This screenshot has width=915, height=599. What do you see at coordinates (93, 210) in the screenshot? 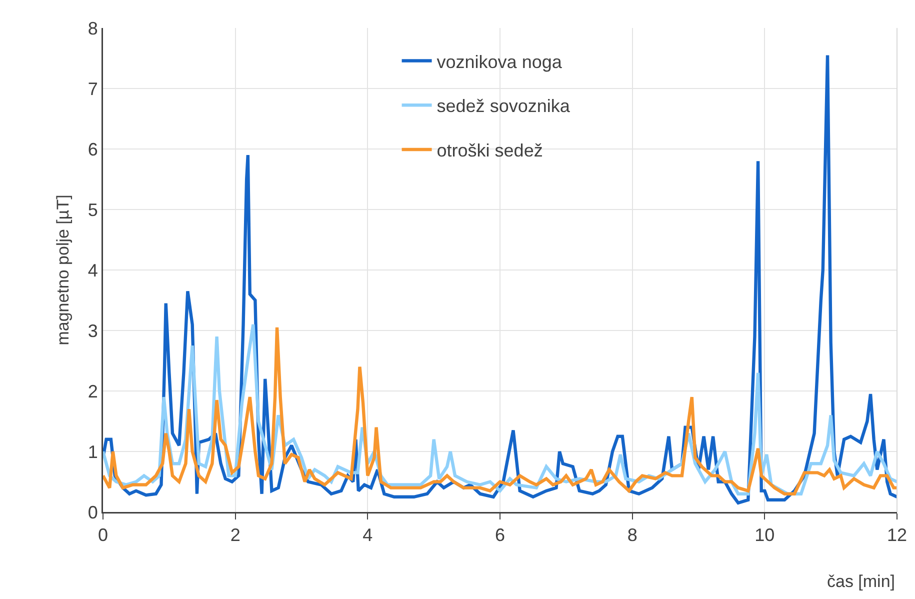
I see `y-tick-label: 5` at bounding box center [93, 210].